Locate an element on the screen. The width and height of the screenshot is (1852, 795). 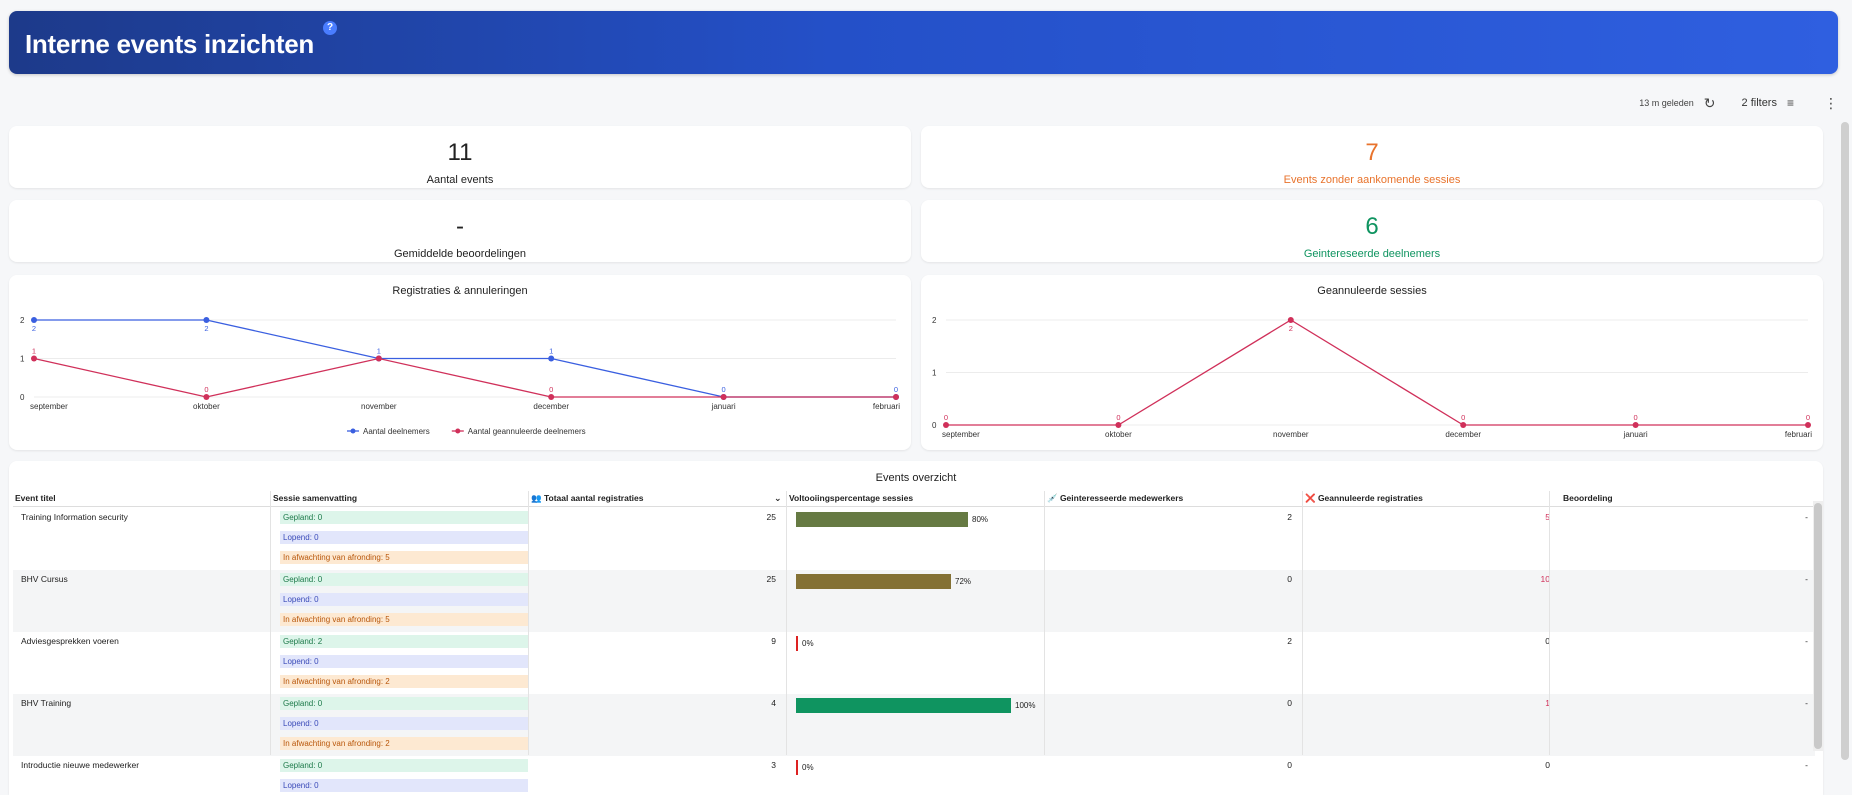
completion-percentage: 72% is located at coordinates (963, 581).